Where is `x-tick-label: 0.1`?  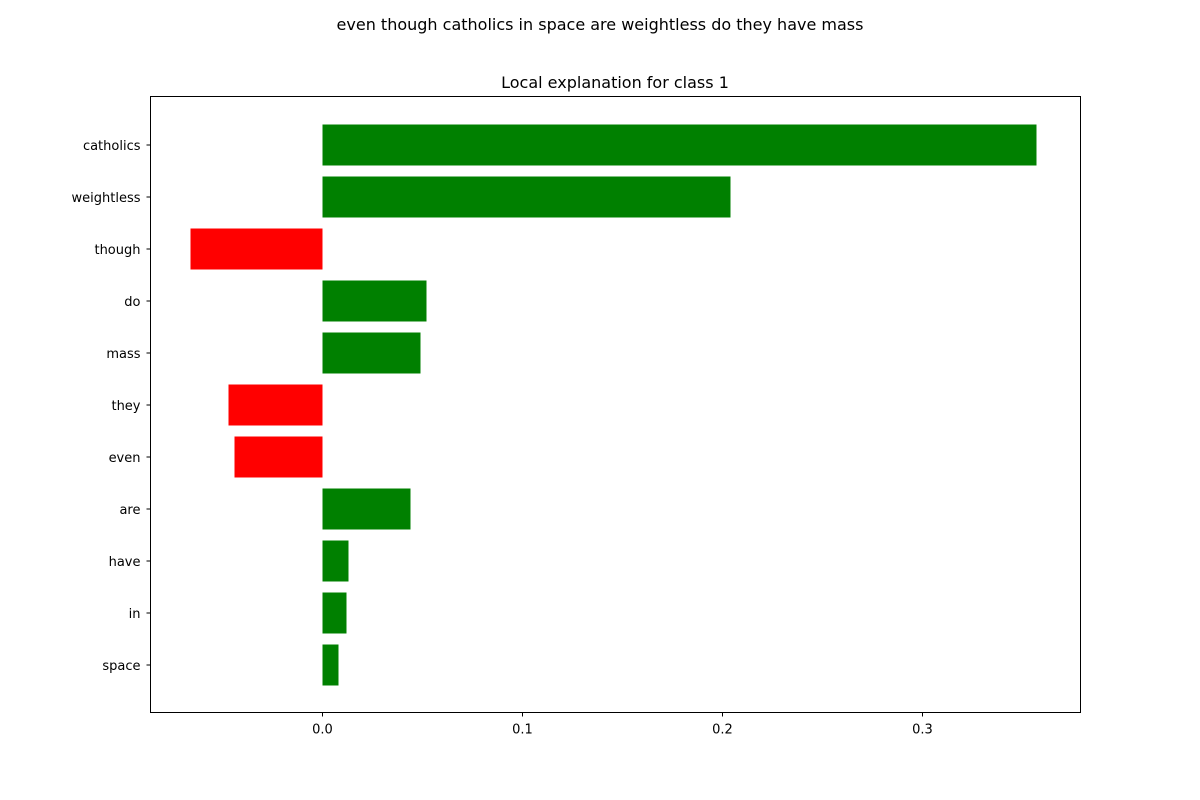
x-tick-label: 0.1 is located at coordinates (522, 730).